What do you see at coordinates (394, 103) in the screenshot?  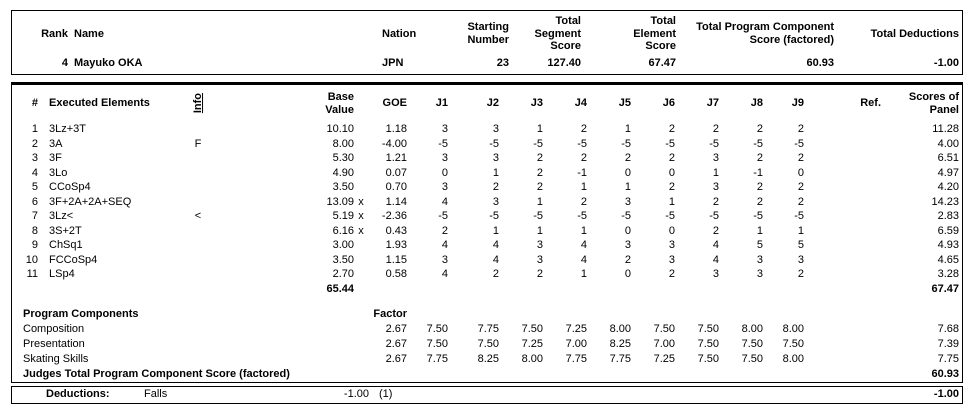 I see `goe-header: GOE` at bounding box center [394, 103].